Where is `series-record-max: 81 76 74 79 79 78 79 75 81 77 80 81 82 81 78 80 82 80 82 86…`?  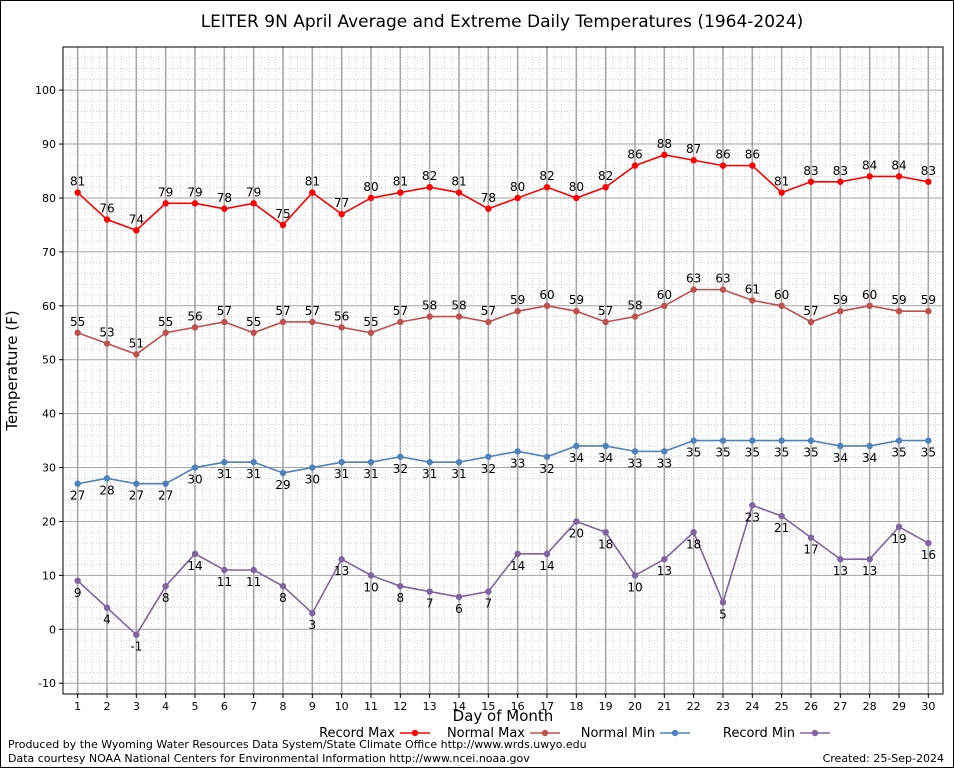
series-record-max: 81 76 74 79 79 78 79 75 81 77 80 81 82 81 78 80 82 80 82 86… is located at coordinates (503, 185).